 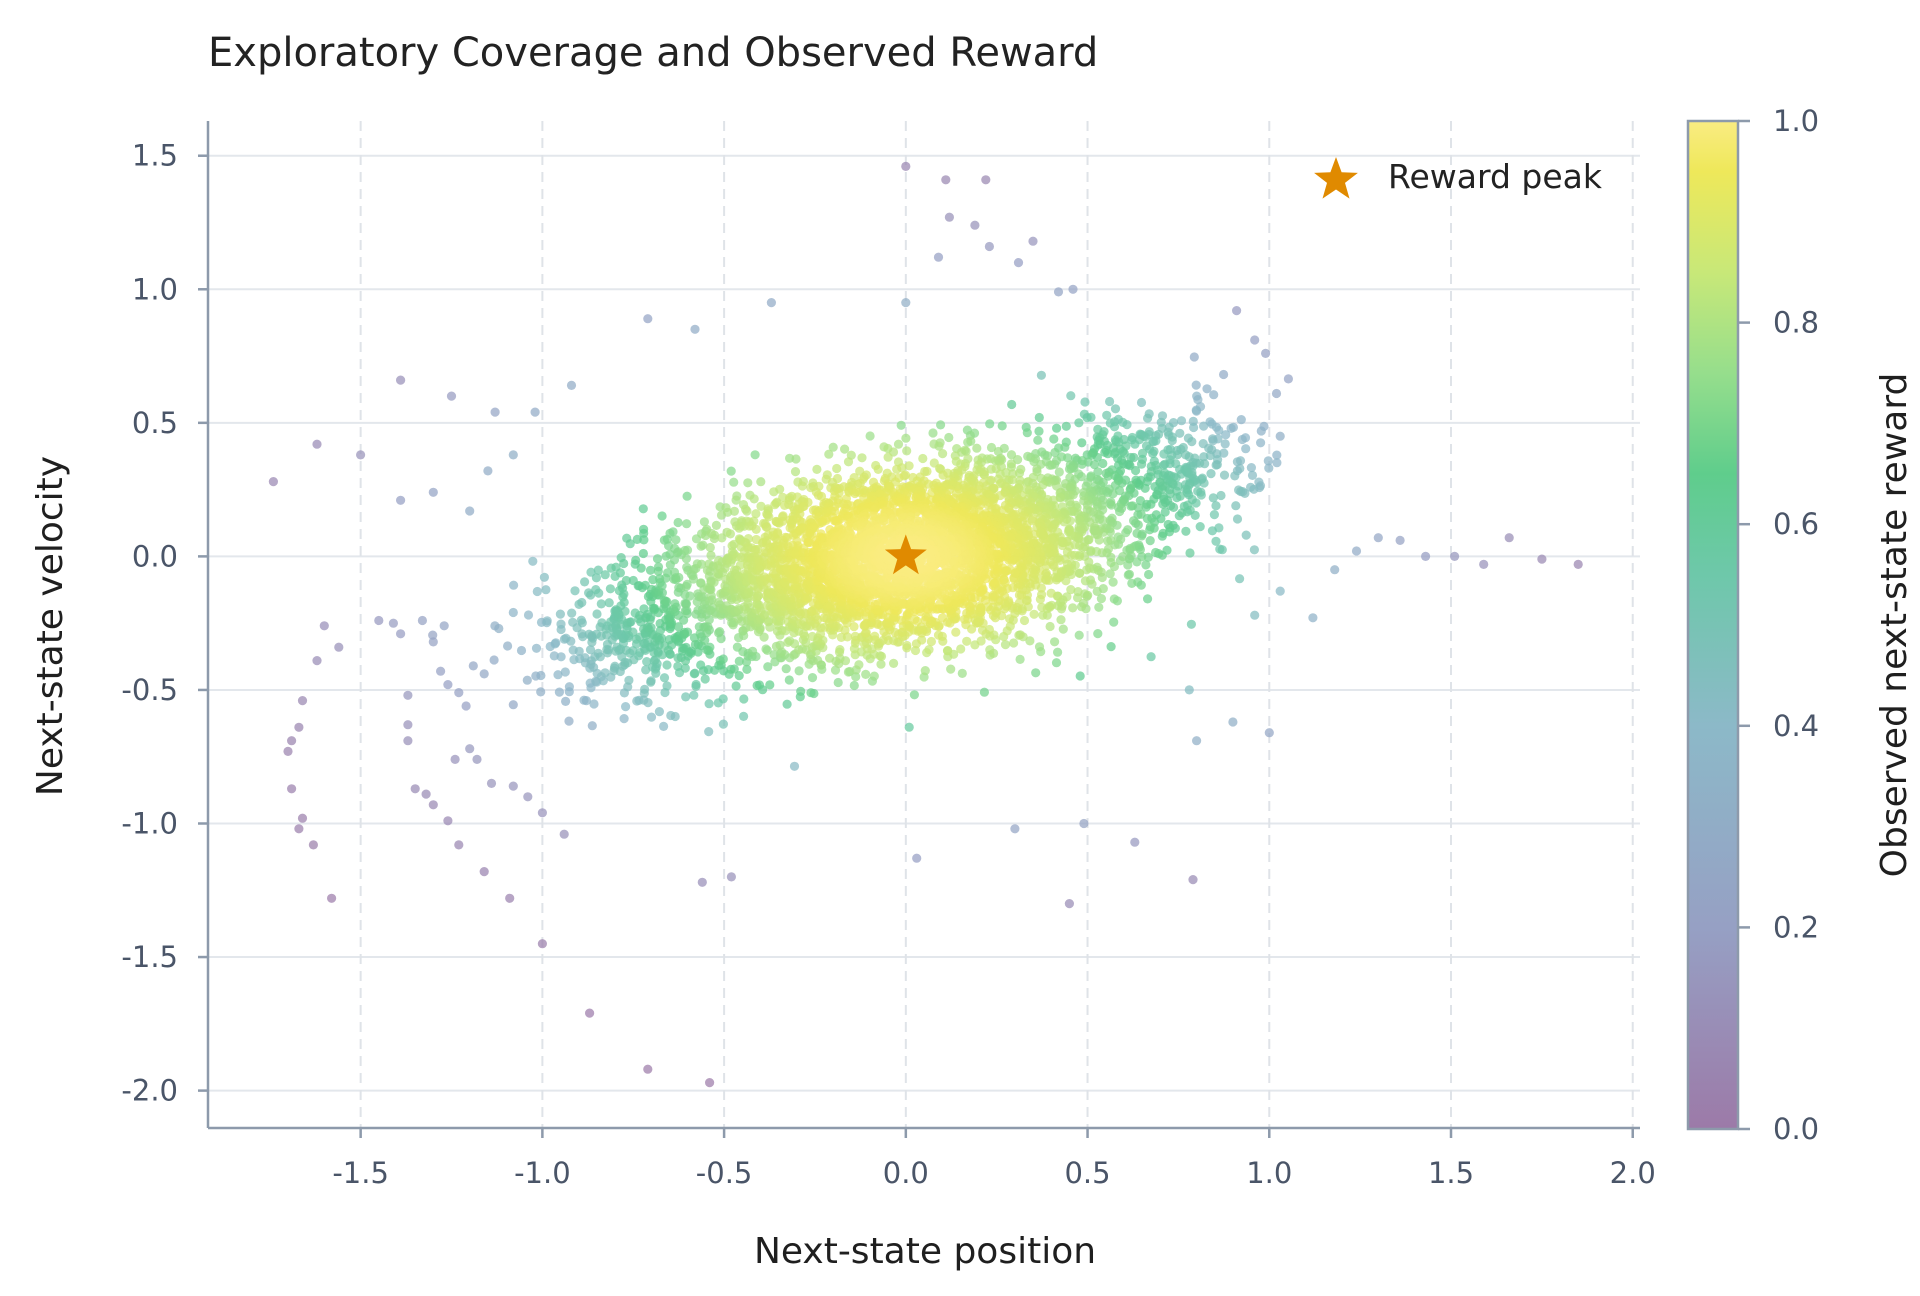 I want to click on x-tick-label: -1.5, so click(x=360, y=1173).